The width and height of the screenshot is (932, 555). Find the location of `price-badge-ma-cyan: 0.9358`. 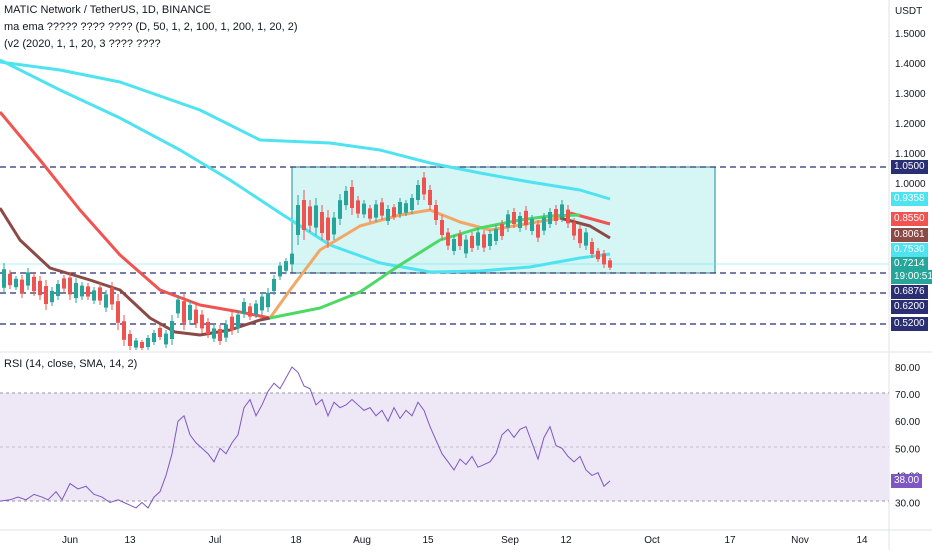

price-badge-ma-cyan: 0.9358 is located at coordinates (909, 199).